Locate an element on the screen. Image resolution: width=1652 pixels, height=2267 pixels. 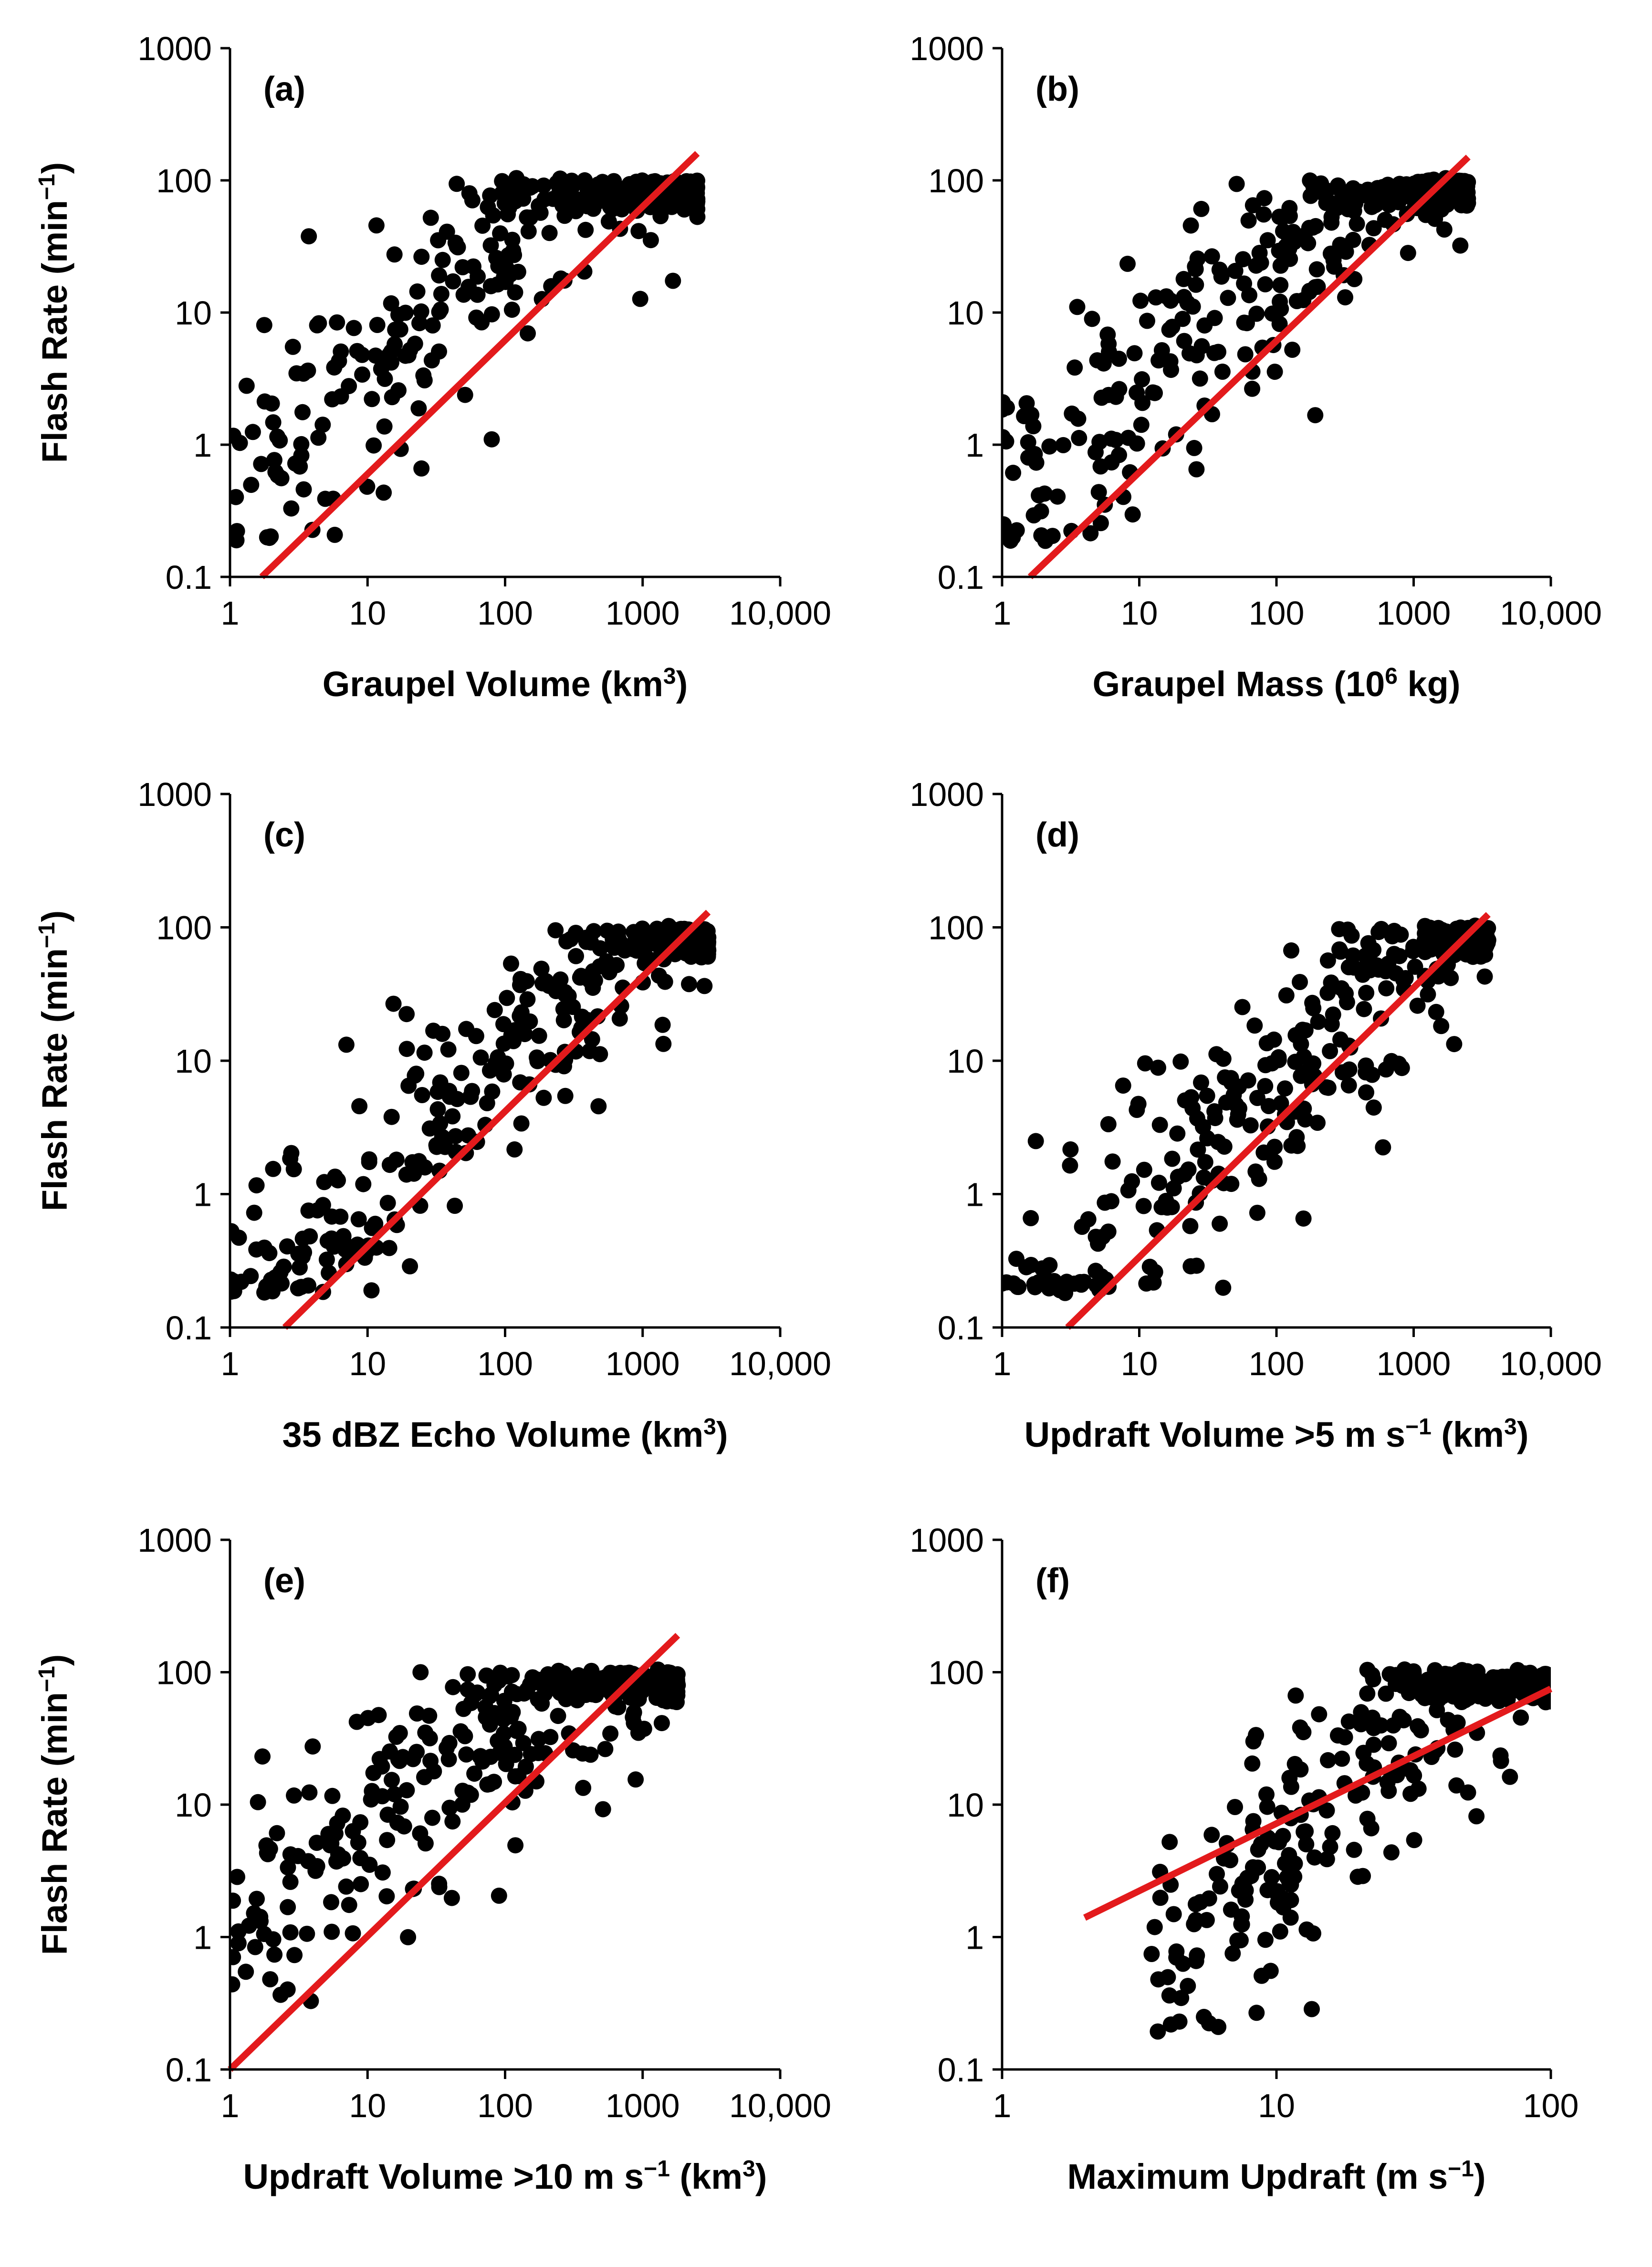
x-tick-label: 1 is located at coordinates (230, 2105).